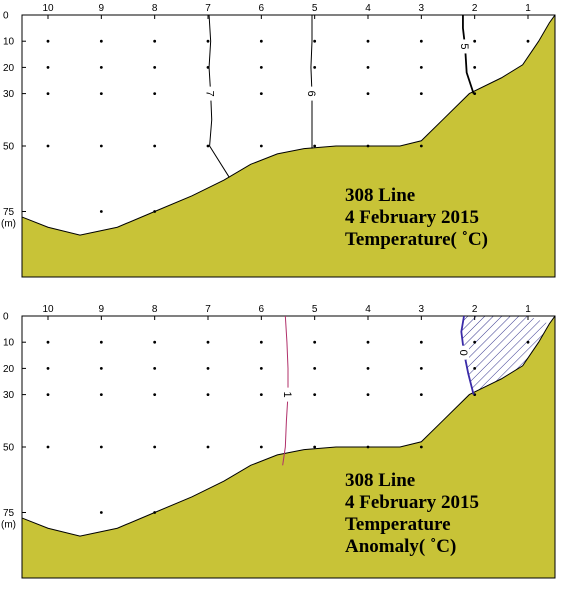 The width and height of the screenshot is (576, 601). I want to click on depth-tick-label: 20, so click(9, 68).